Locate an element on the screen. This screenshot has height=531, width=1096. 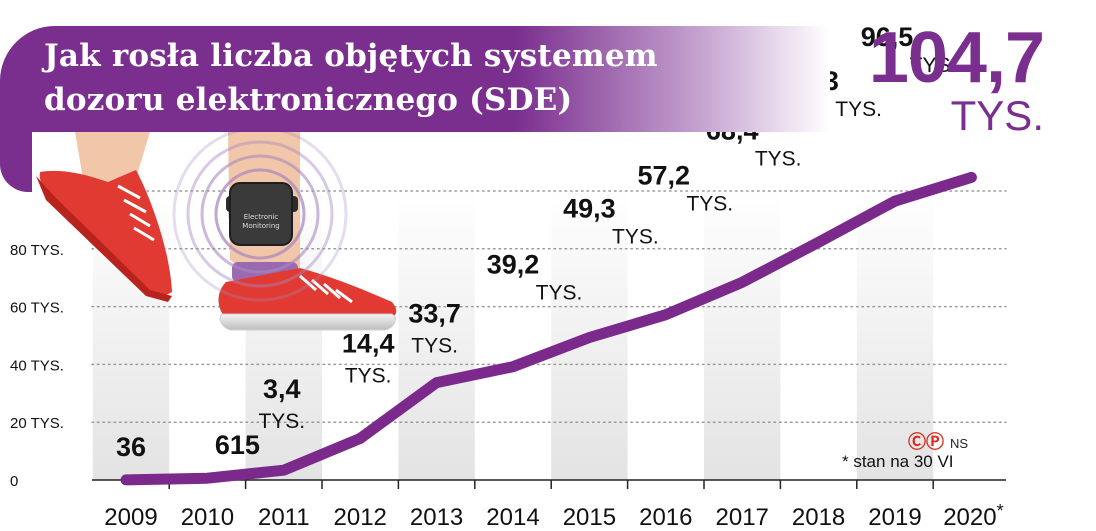
data-label-value: 14,4 is located at coordinates (368, 343).